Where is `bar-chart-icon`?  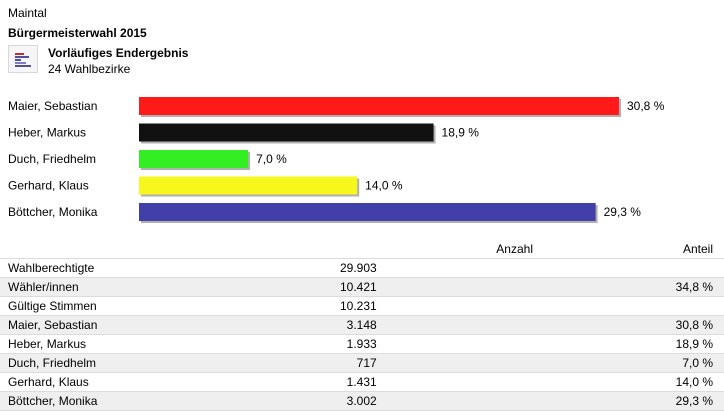
bar-chart-icon is located at coordinates (23, 59).